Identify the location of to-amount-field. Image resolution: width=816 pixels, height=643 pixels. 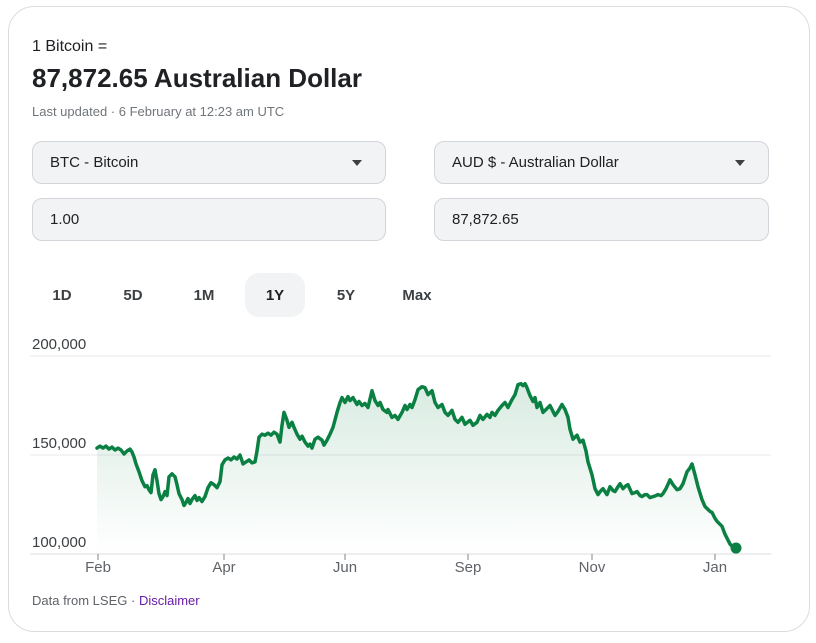
(601, 219).